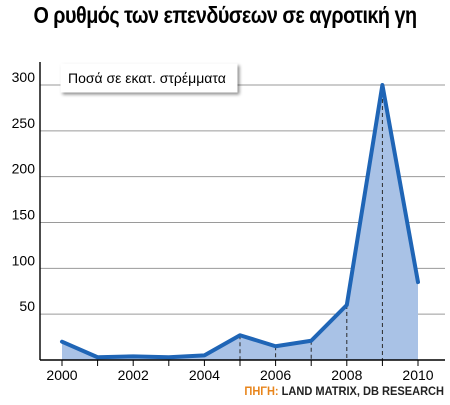  What do you see at coordinates (204, 375) in the screenshot?
I see `x-tick-label-2004: 2004` at bounding box center [204, 375].